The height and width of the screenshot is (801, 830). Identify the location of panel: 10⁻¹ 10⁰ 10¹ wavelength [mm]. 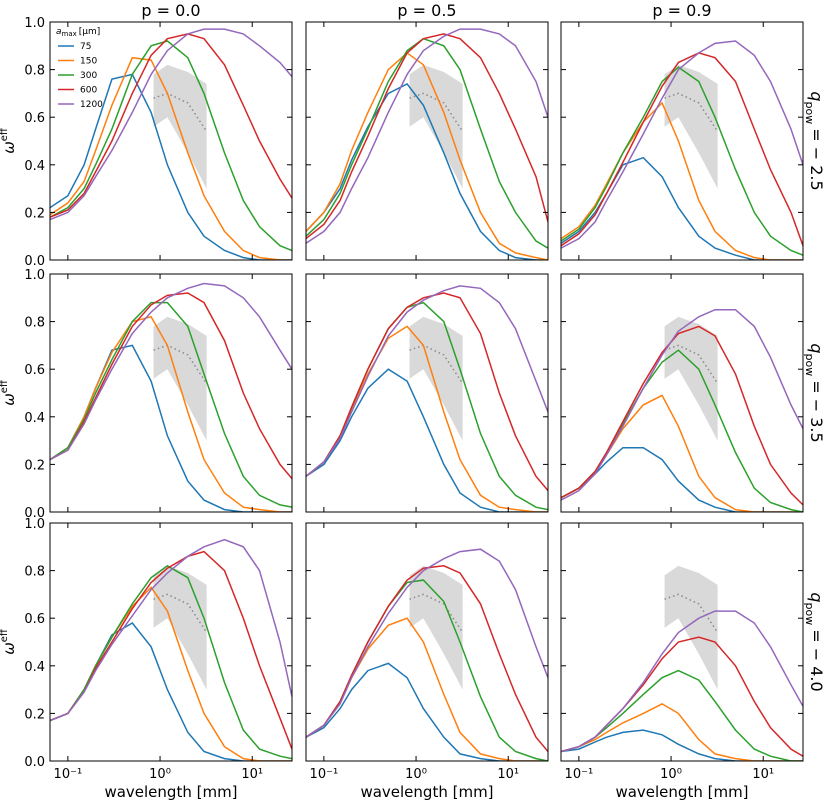
(427, 661).